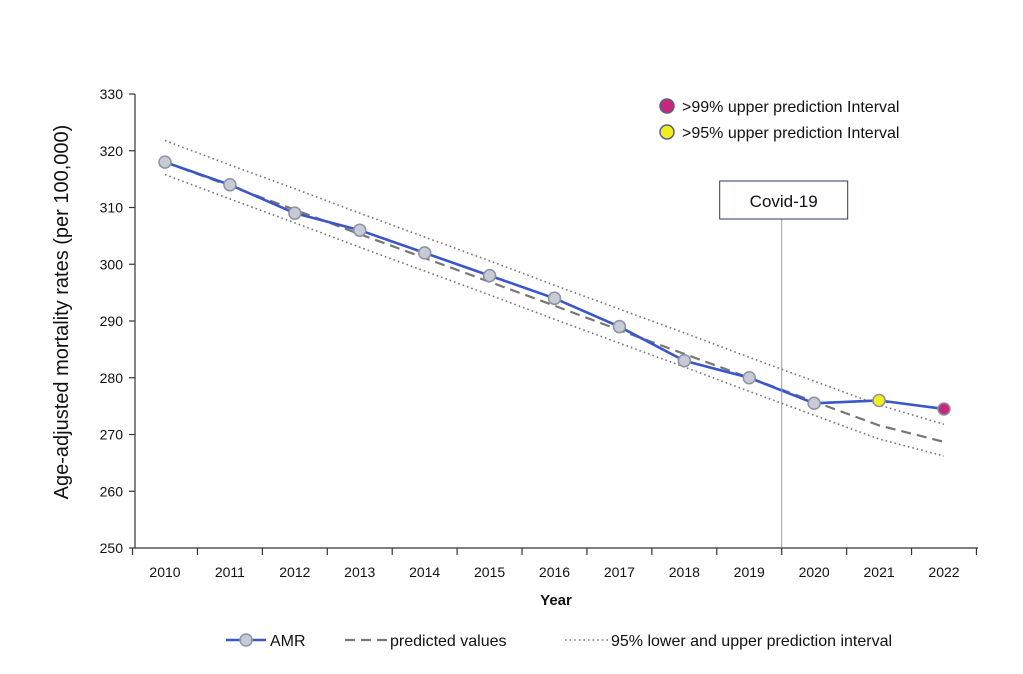 The image size is (1023, 674). What do you see at coordinates (790, 133) in the screenshot?
I see `top-legend-label: >95% upper prediction Interval` at bounding box center [790, 133].